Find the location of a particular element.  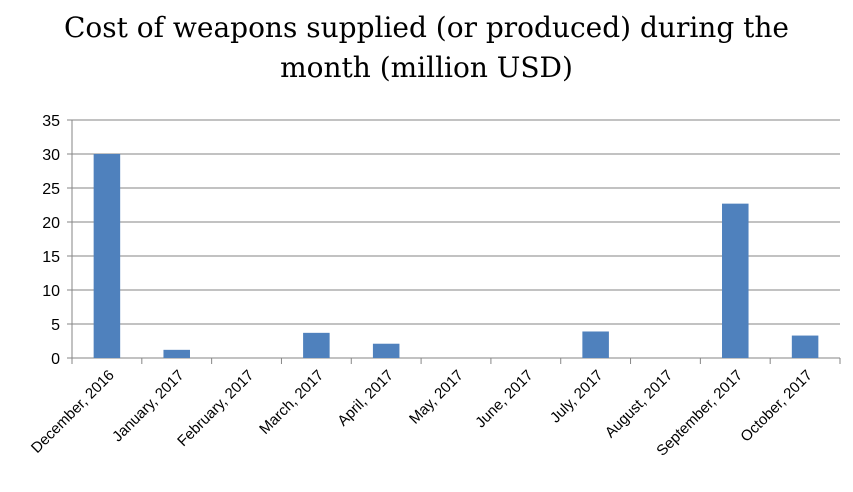

y-tick-label: 15 is located at coordinates (51, 257).